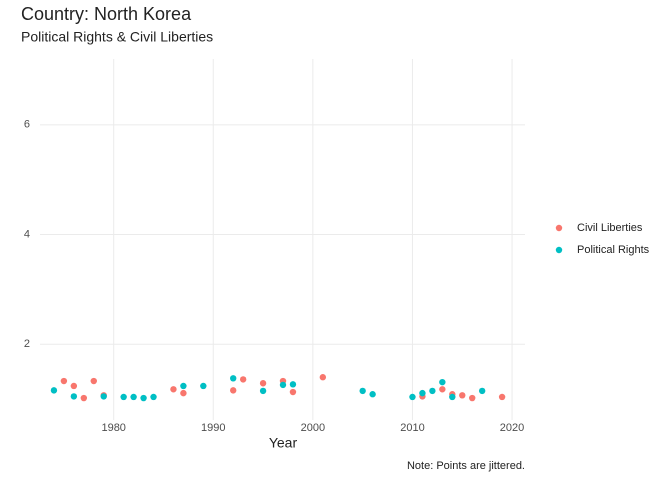 This screenshot has height=480, width=672. Describe the element at coordinates (412, 428) in the screenshot. I see `x-tick-label: 2010` at that location.